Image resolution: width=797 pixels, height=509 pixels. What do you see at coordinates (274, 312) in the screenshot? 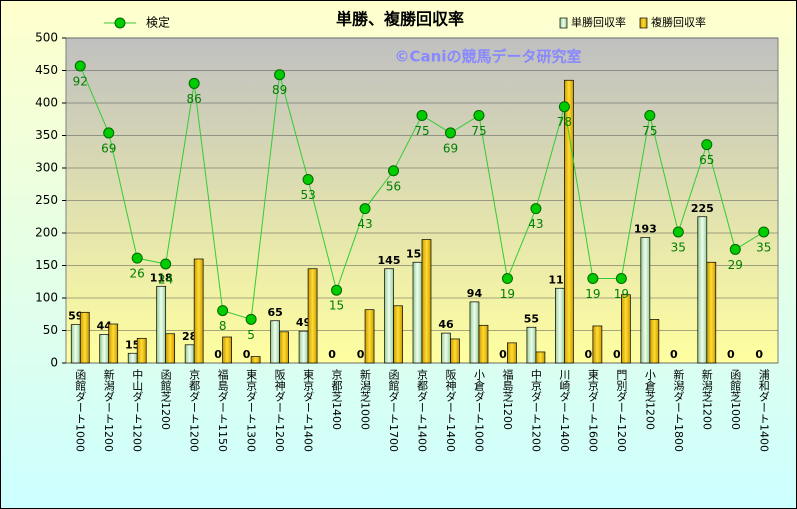
I see `bar-label: 65` at bounding box center [274, 312].